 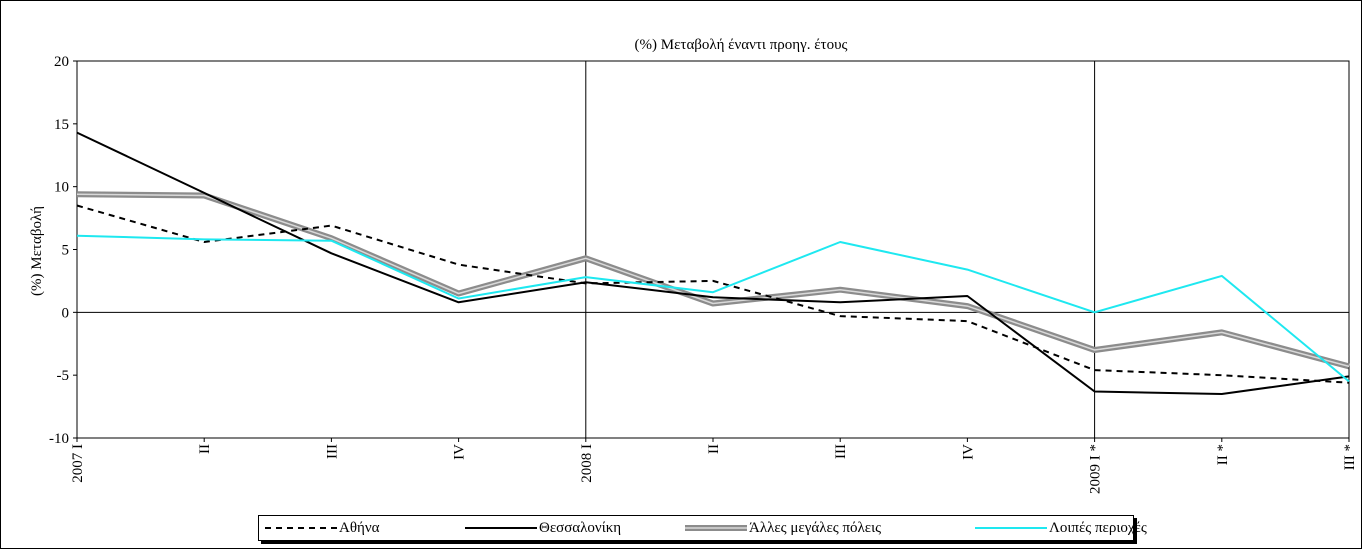 I want to click on y-tick-label: 0, so click(x=66, y=313).